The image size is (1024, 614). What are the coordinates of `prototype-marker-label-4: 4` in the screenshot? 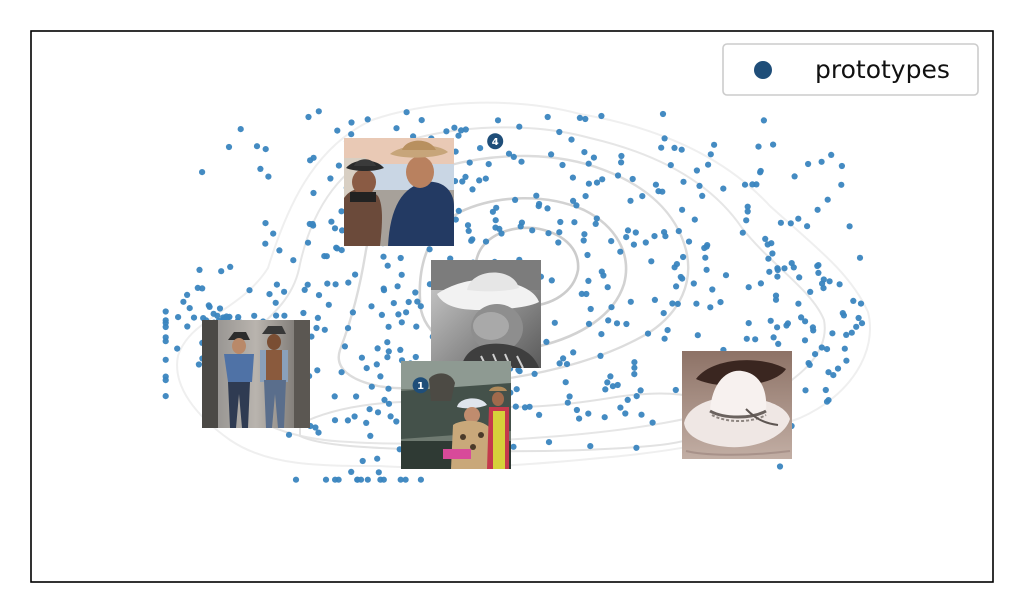 It's located at (495, 142).